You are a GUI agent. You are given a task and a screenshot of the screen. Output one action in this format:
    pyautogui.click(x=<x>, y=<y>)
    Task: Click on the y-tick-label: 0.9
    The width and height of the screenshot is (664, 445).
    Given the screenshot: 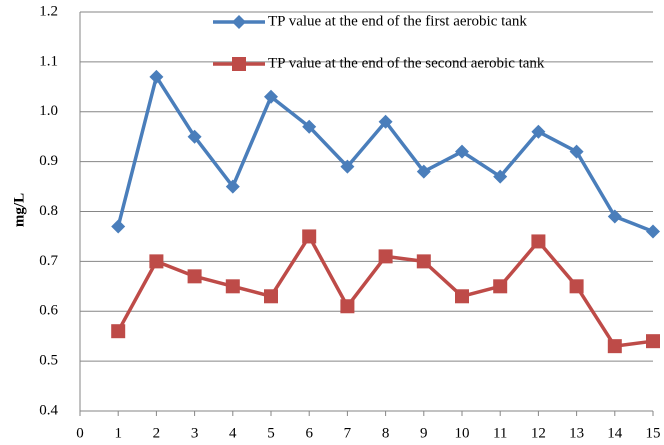 What is the action you would take?
    pyautogui.click(x=48, y=161)
    